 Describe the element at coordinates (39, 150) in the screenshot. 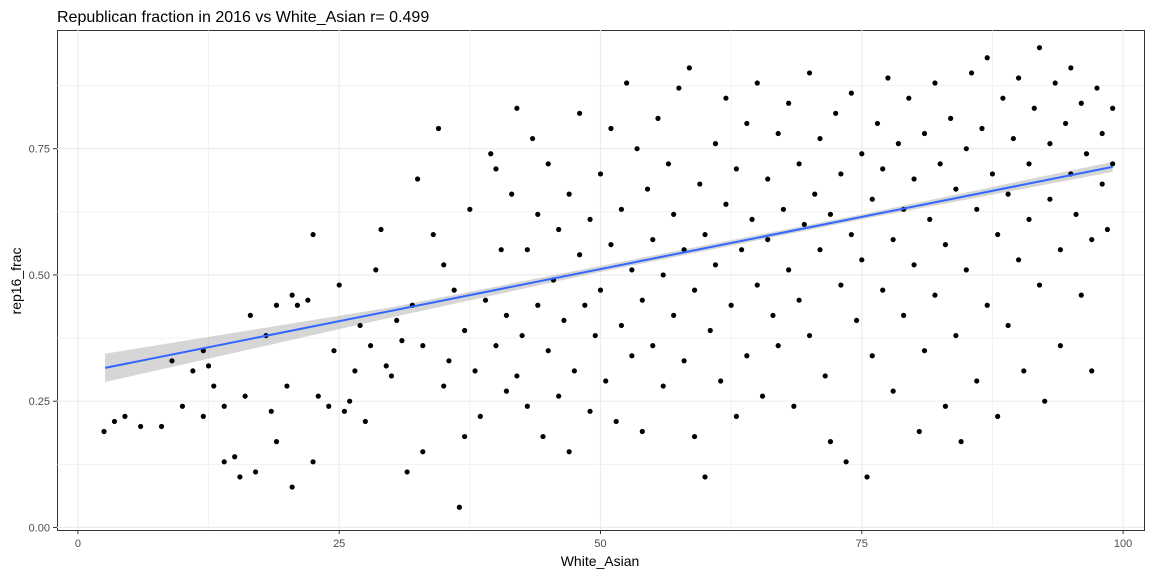

I see `y-tick-label: 0.75` at that location.